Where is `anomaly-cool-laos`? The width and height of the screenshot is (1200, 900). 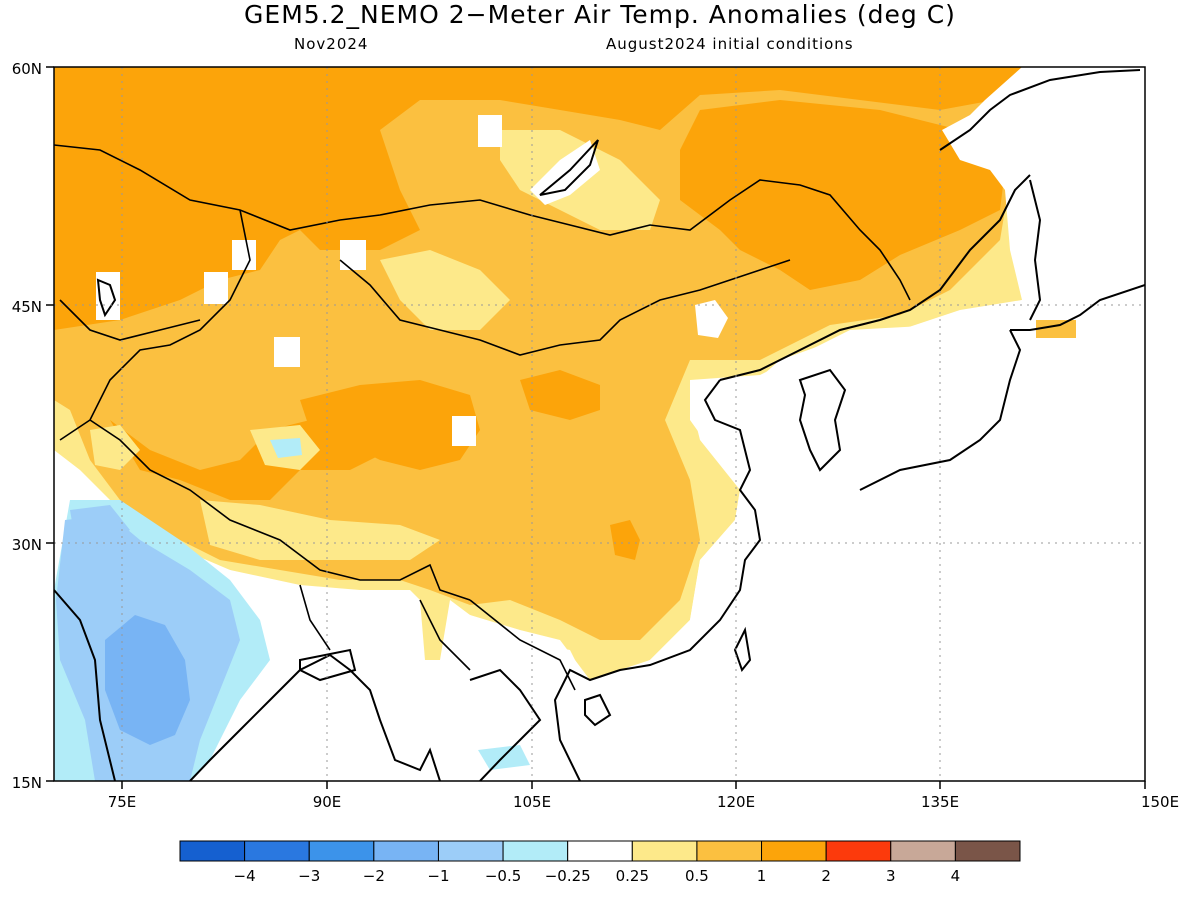
anomaly-cool-laos is located at coordinates (504, 757).